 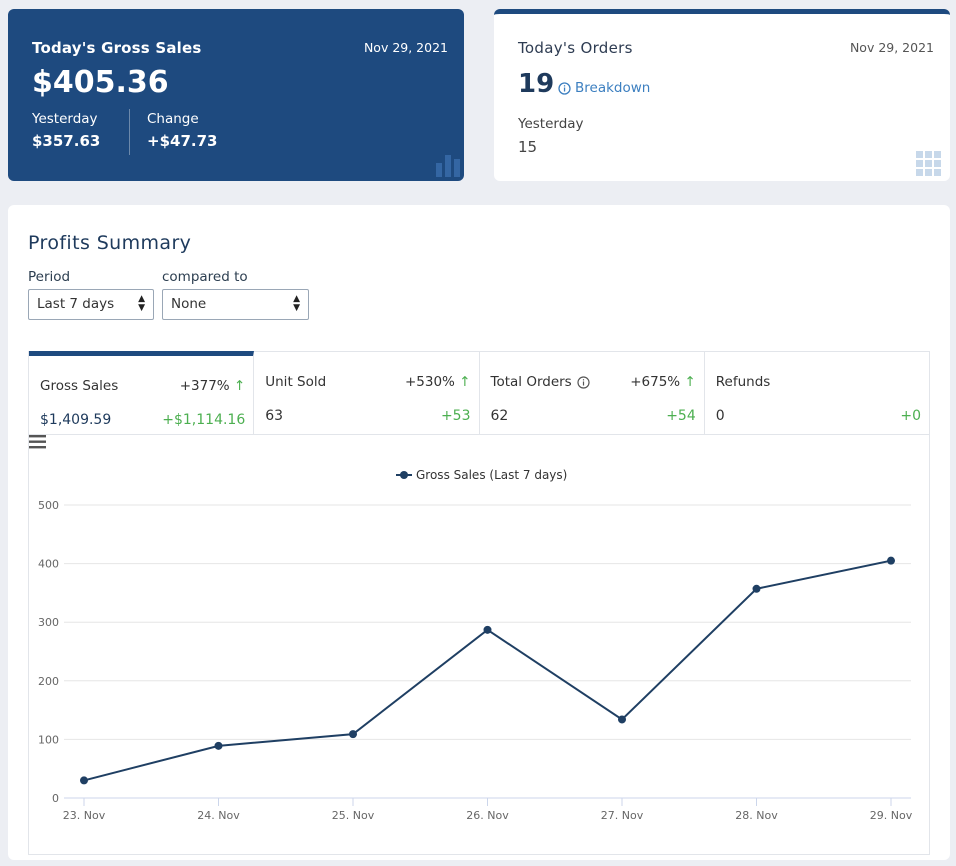 I want to click on gross-sales-yesterday: Yesterday $357.63, so click(x=66, y=130).